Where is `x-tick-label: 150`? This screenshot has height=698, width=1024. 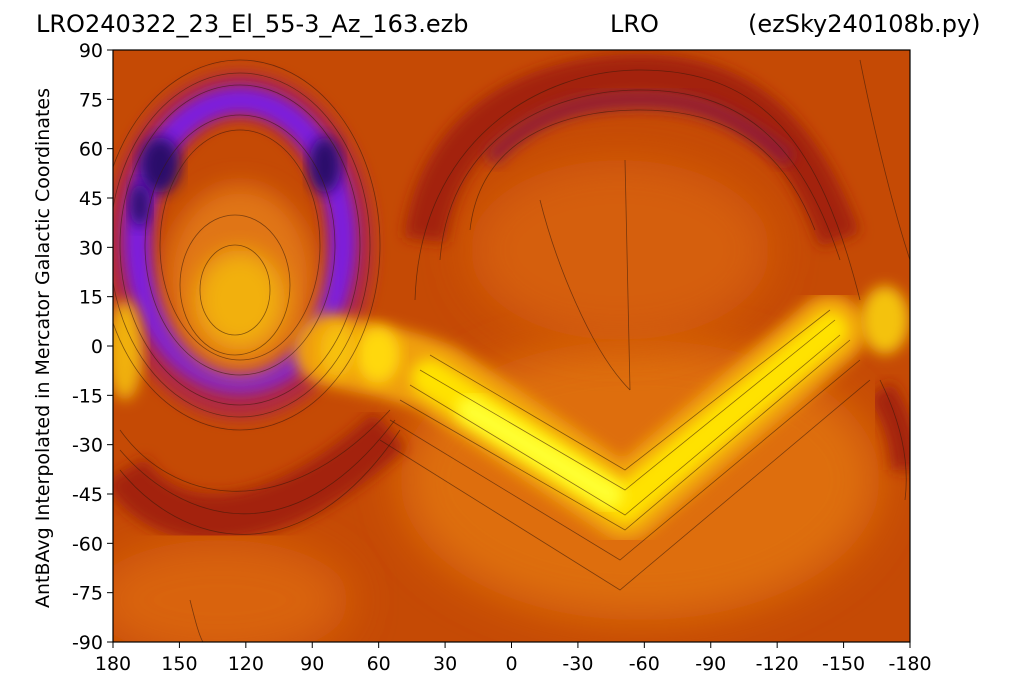
x-tick-label: 150 is located at coordinates (179, 664).